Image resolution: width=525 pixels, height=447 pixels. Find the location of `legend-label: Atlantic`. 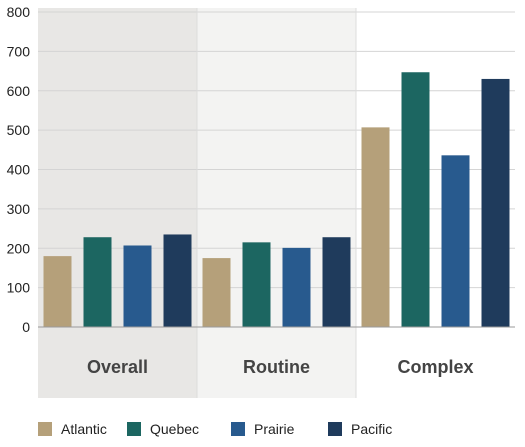

legend-label: Atlantic is located at coordinates (84, 429).